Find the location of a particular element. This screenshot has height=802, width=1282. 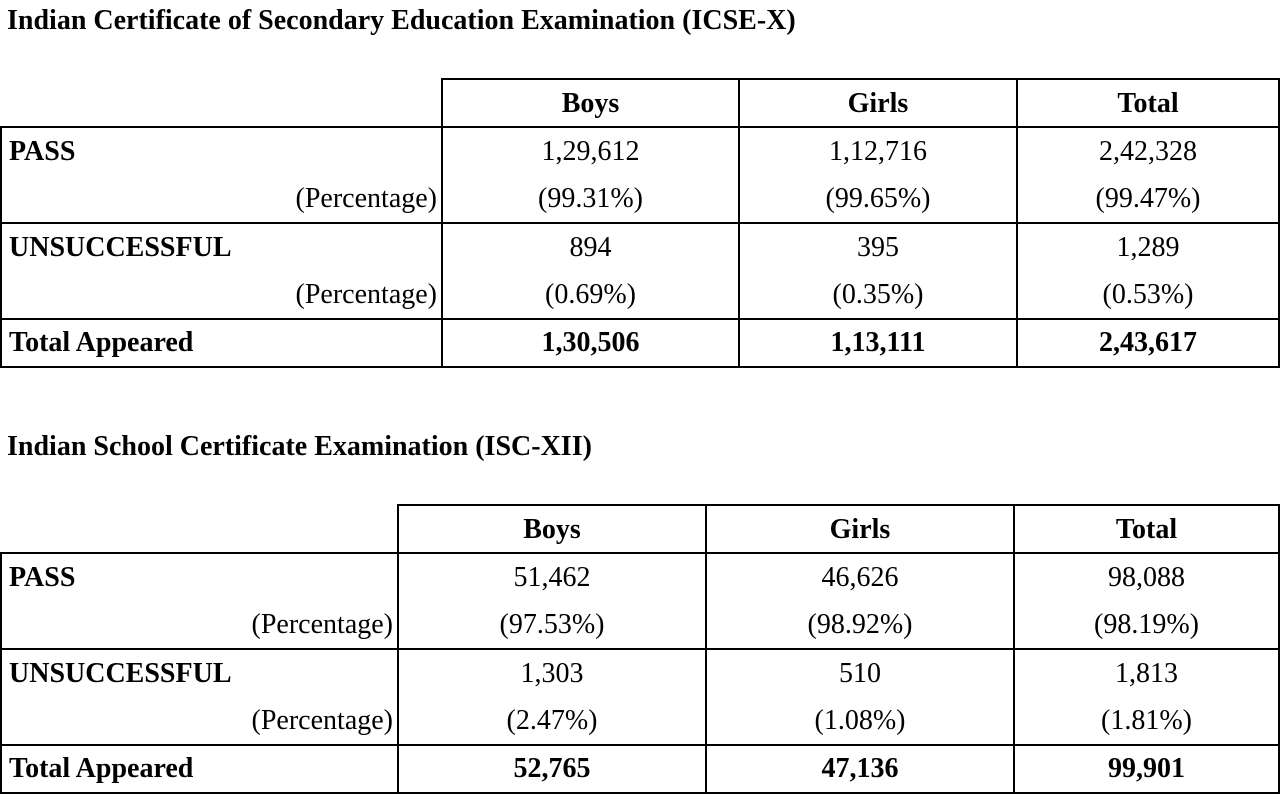

pass-girls-percentage: (99.65%) is located at coordinates (878, 199).